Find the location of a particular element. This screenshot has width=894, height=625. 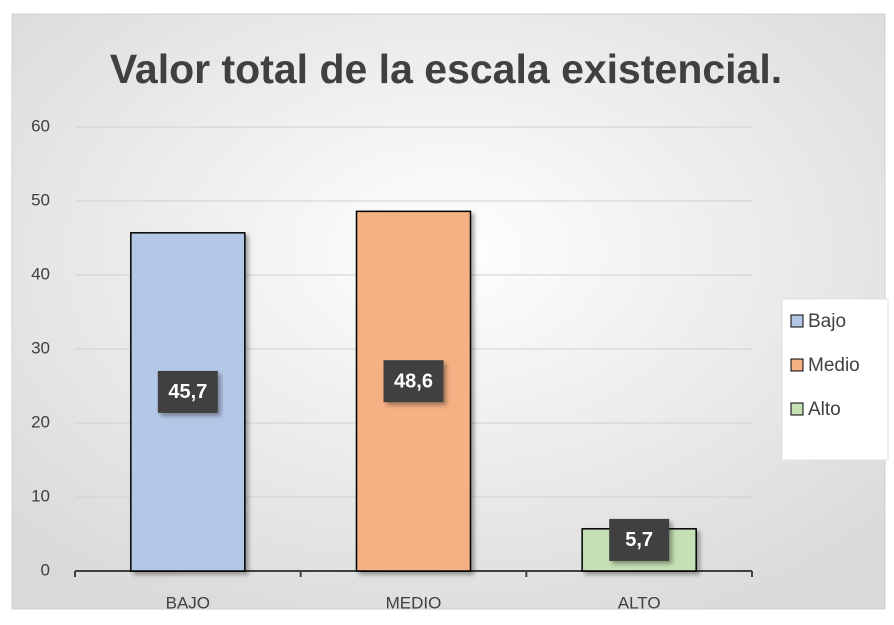

legend-label: Alto is located at coordinates (824, 409).